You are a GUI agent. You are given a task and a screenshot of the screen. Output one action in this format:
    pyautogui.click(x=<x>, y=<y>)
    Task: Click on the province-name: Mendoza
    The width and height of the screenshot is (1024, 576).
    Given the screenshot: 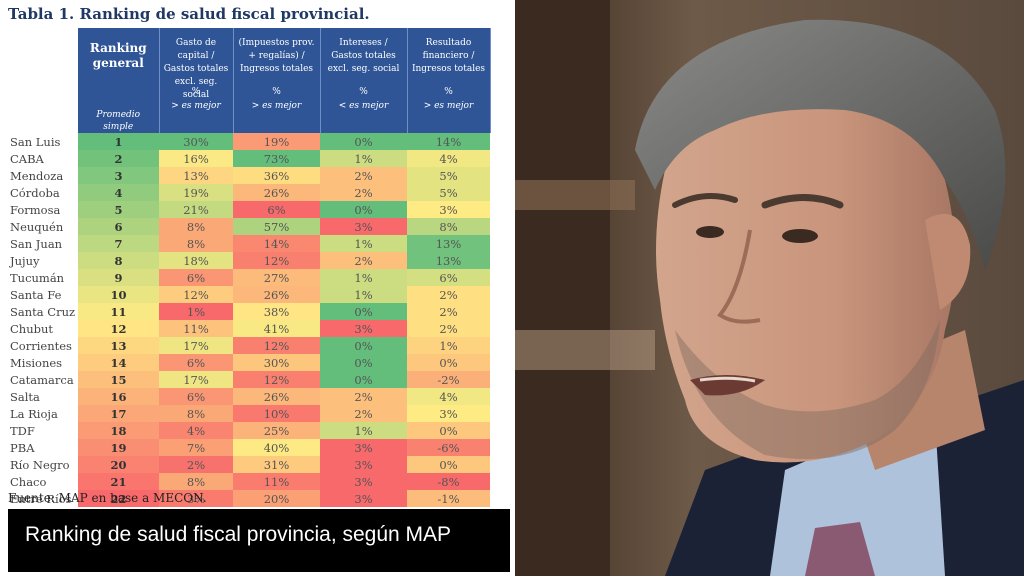 What is the action you would take?
    pyautogui.click(x=43, y=175)
    